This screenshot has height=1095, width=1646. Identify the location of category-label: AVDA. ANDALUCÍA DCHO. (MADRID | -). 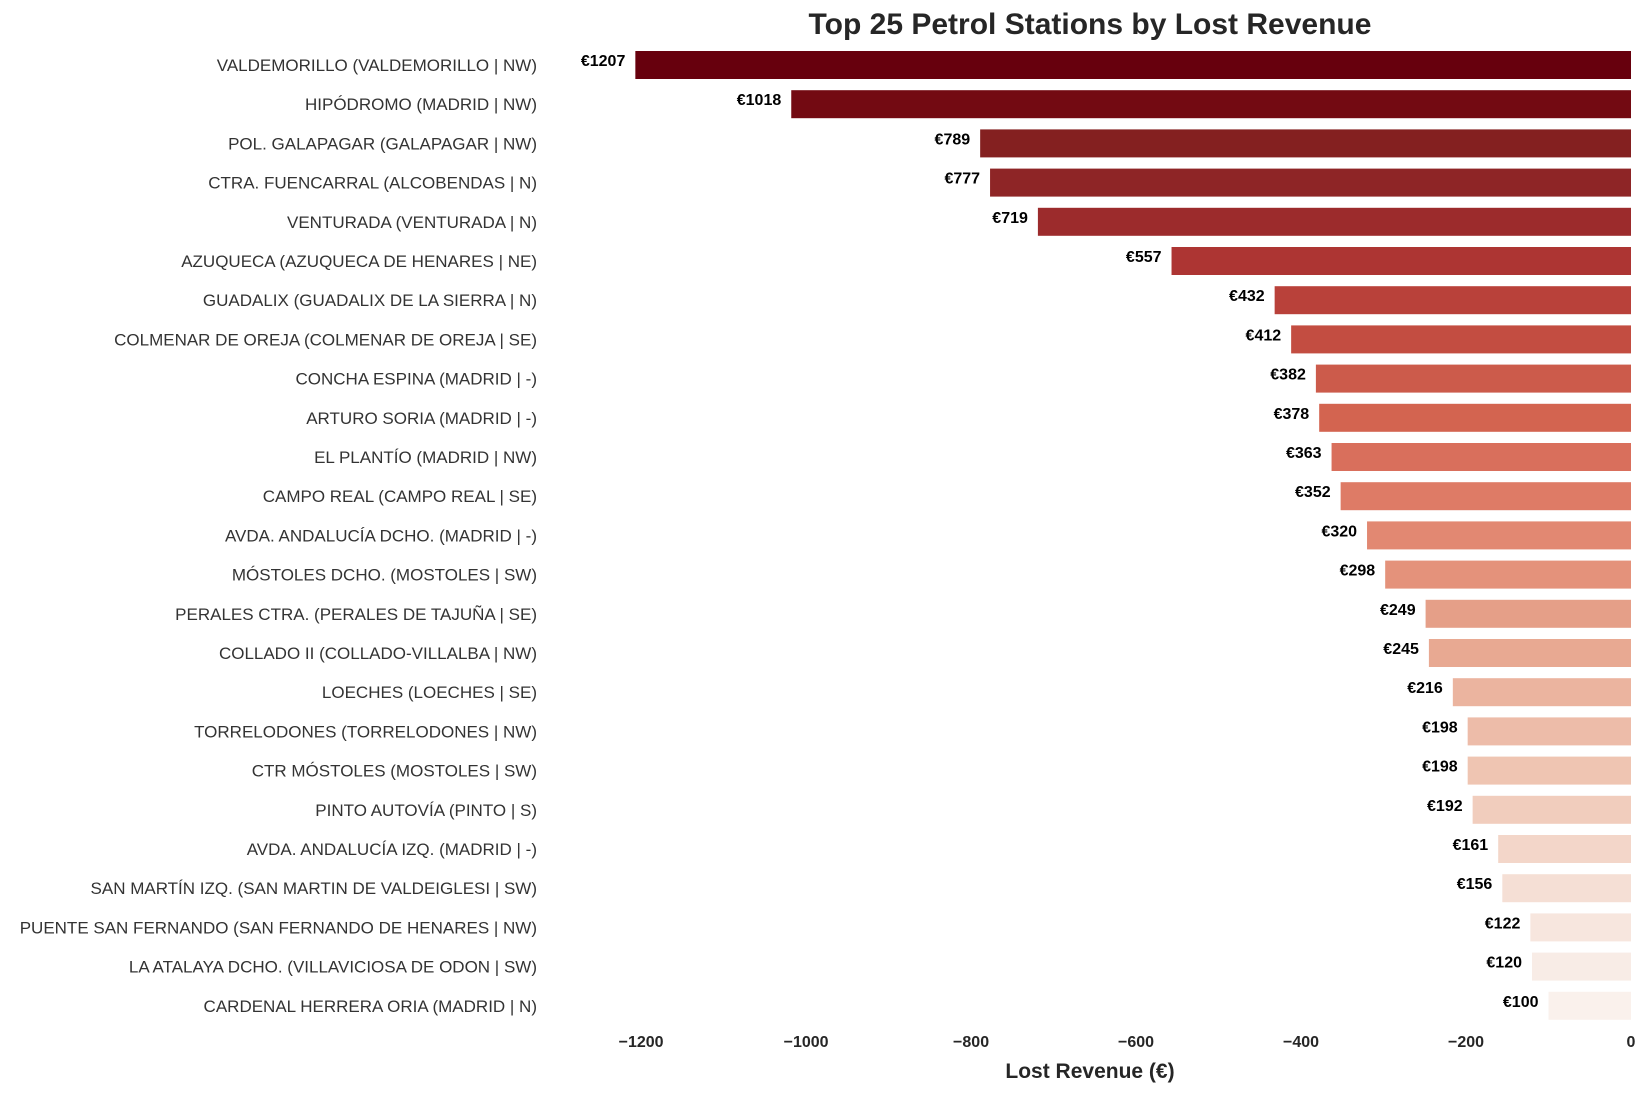
(381, 535).